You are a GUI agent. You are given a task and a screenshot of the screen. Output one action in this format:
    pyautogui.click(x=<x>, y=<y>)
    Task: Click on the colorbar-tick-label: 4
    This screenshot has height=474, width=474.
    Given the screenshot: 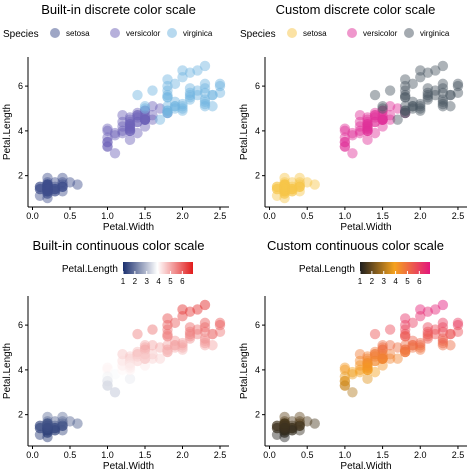 What is the action you would take?
    pyautogui.click(x=395, y=281)
    